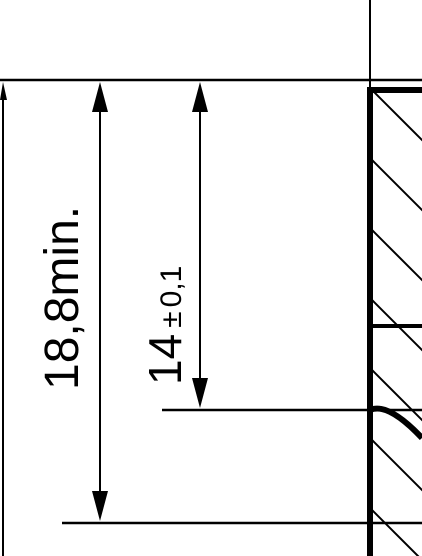 This screenshot has width=422, height=556. Describe the element at coordinates (395, 423) in the screenshot. I see `part-chamfer-edge` at that location.